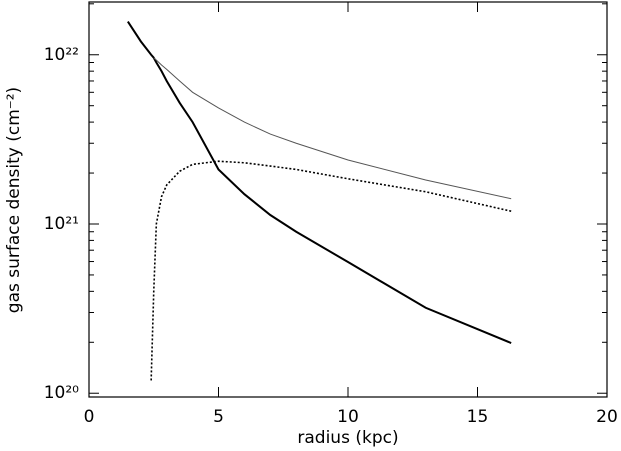  I want to click on x-tick-label: 5, so click(218, 417).